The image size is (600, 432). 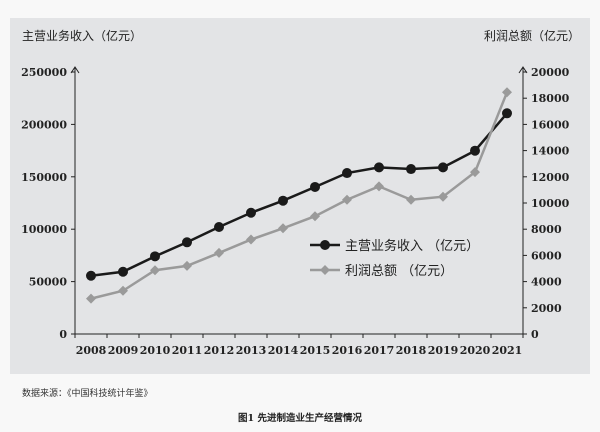 I want to click on x-tick-label: 2012, so click(x=219, y=350).